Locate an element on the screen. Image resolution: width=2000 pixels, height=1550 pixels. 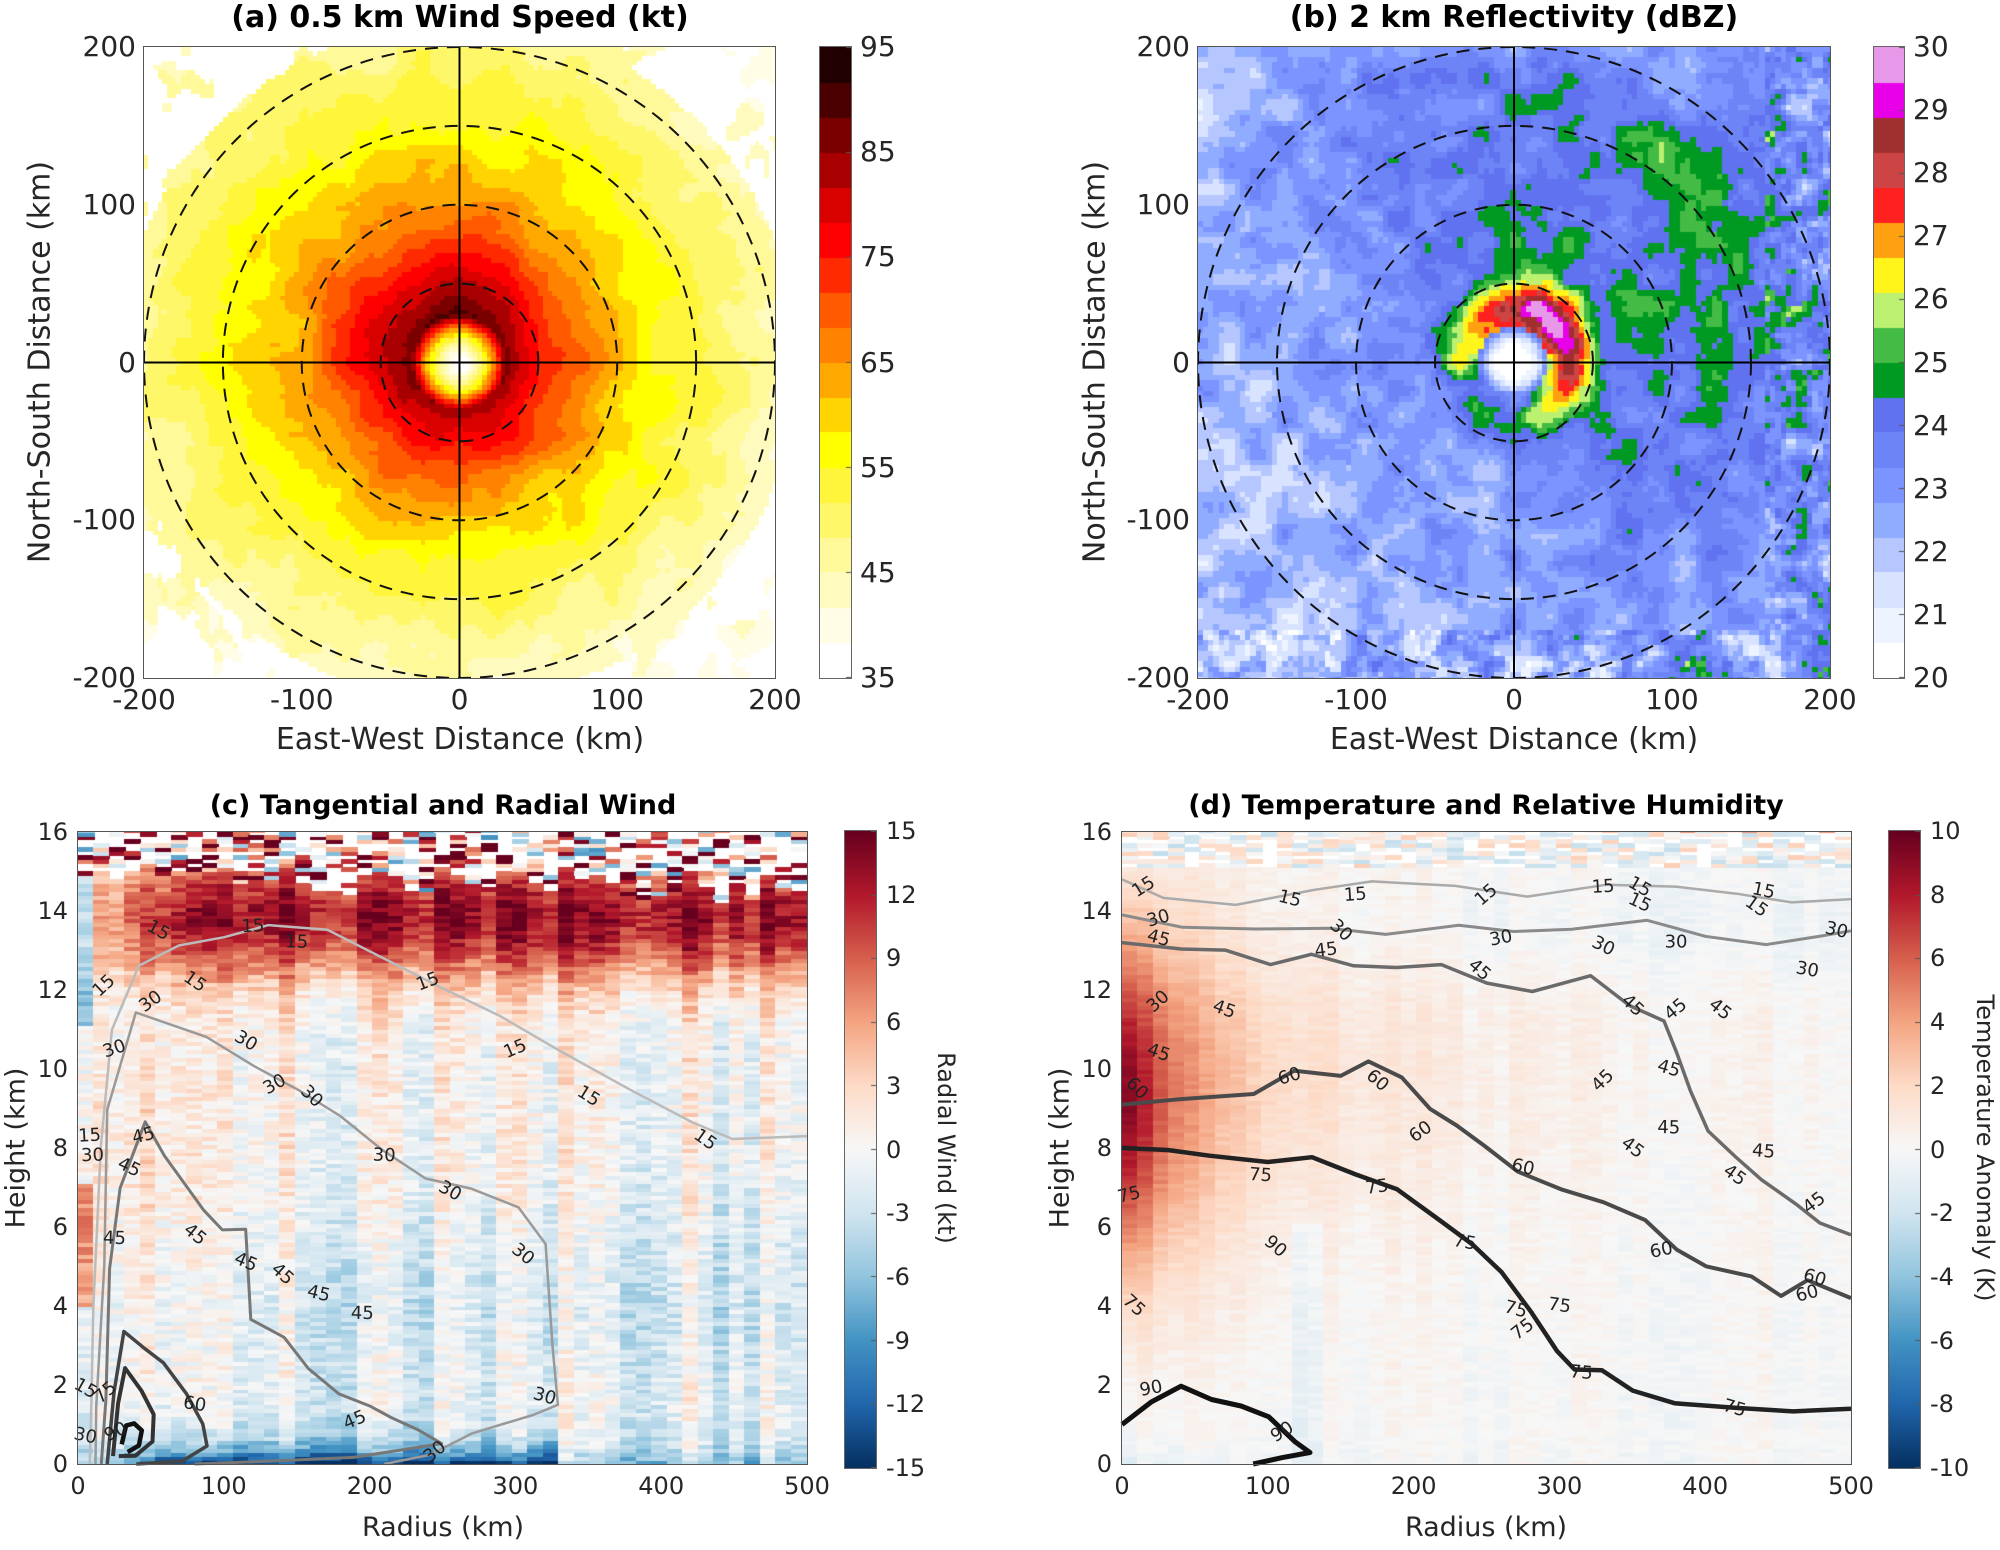
tick-label: 15 is located at coordinates (901, 831).